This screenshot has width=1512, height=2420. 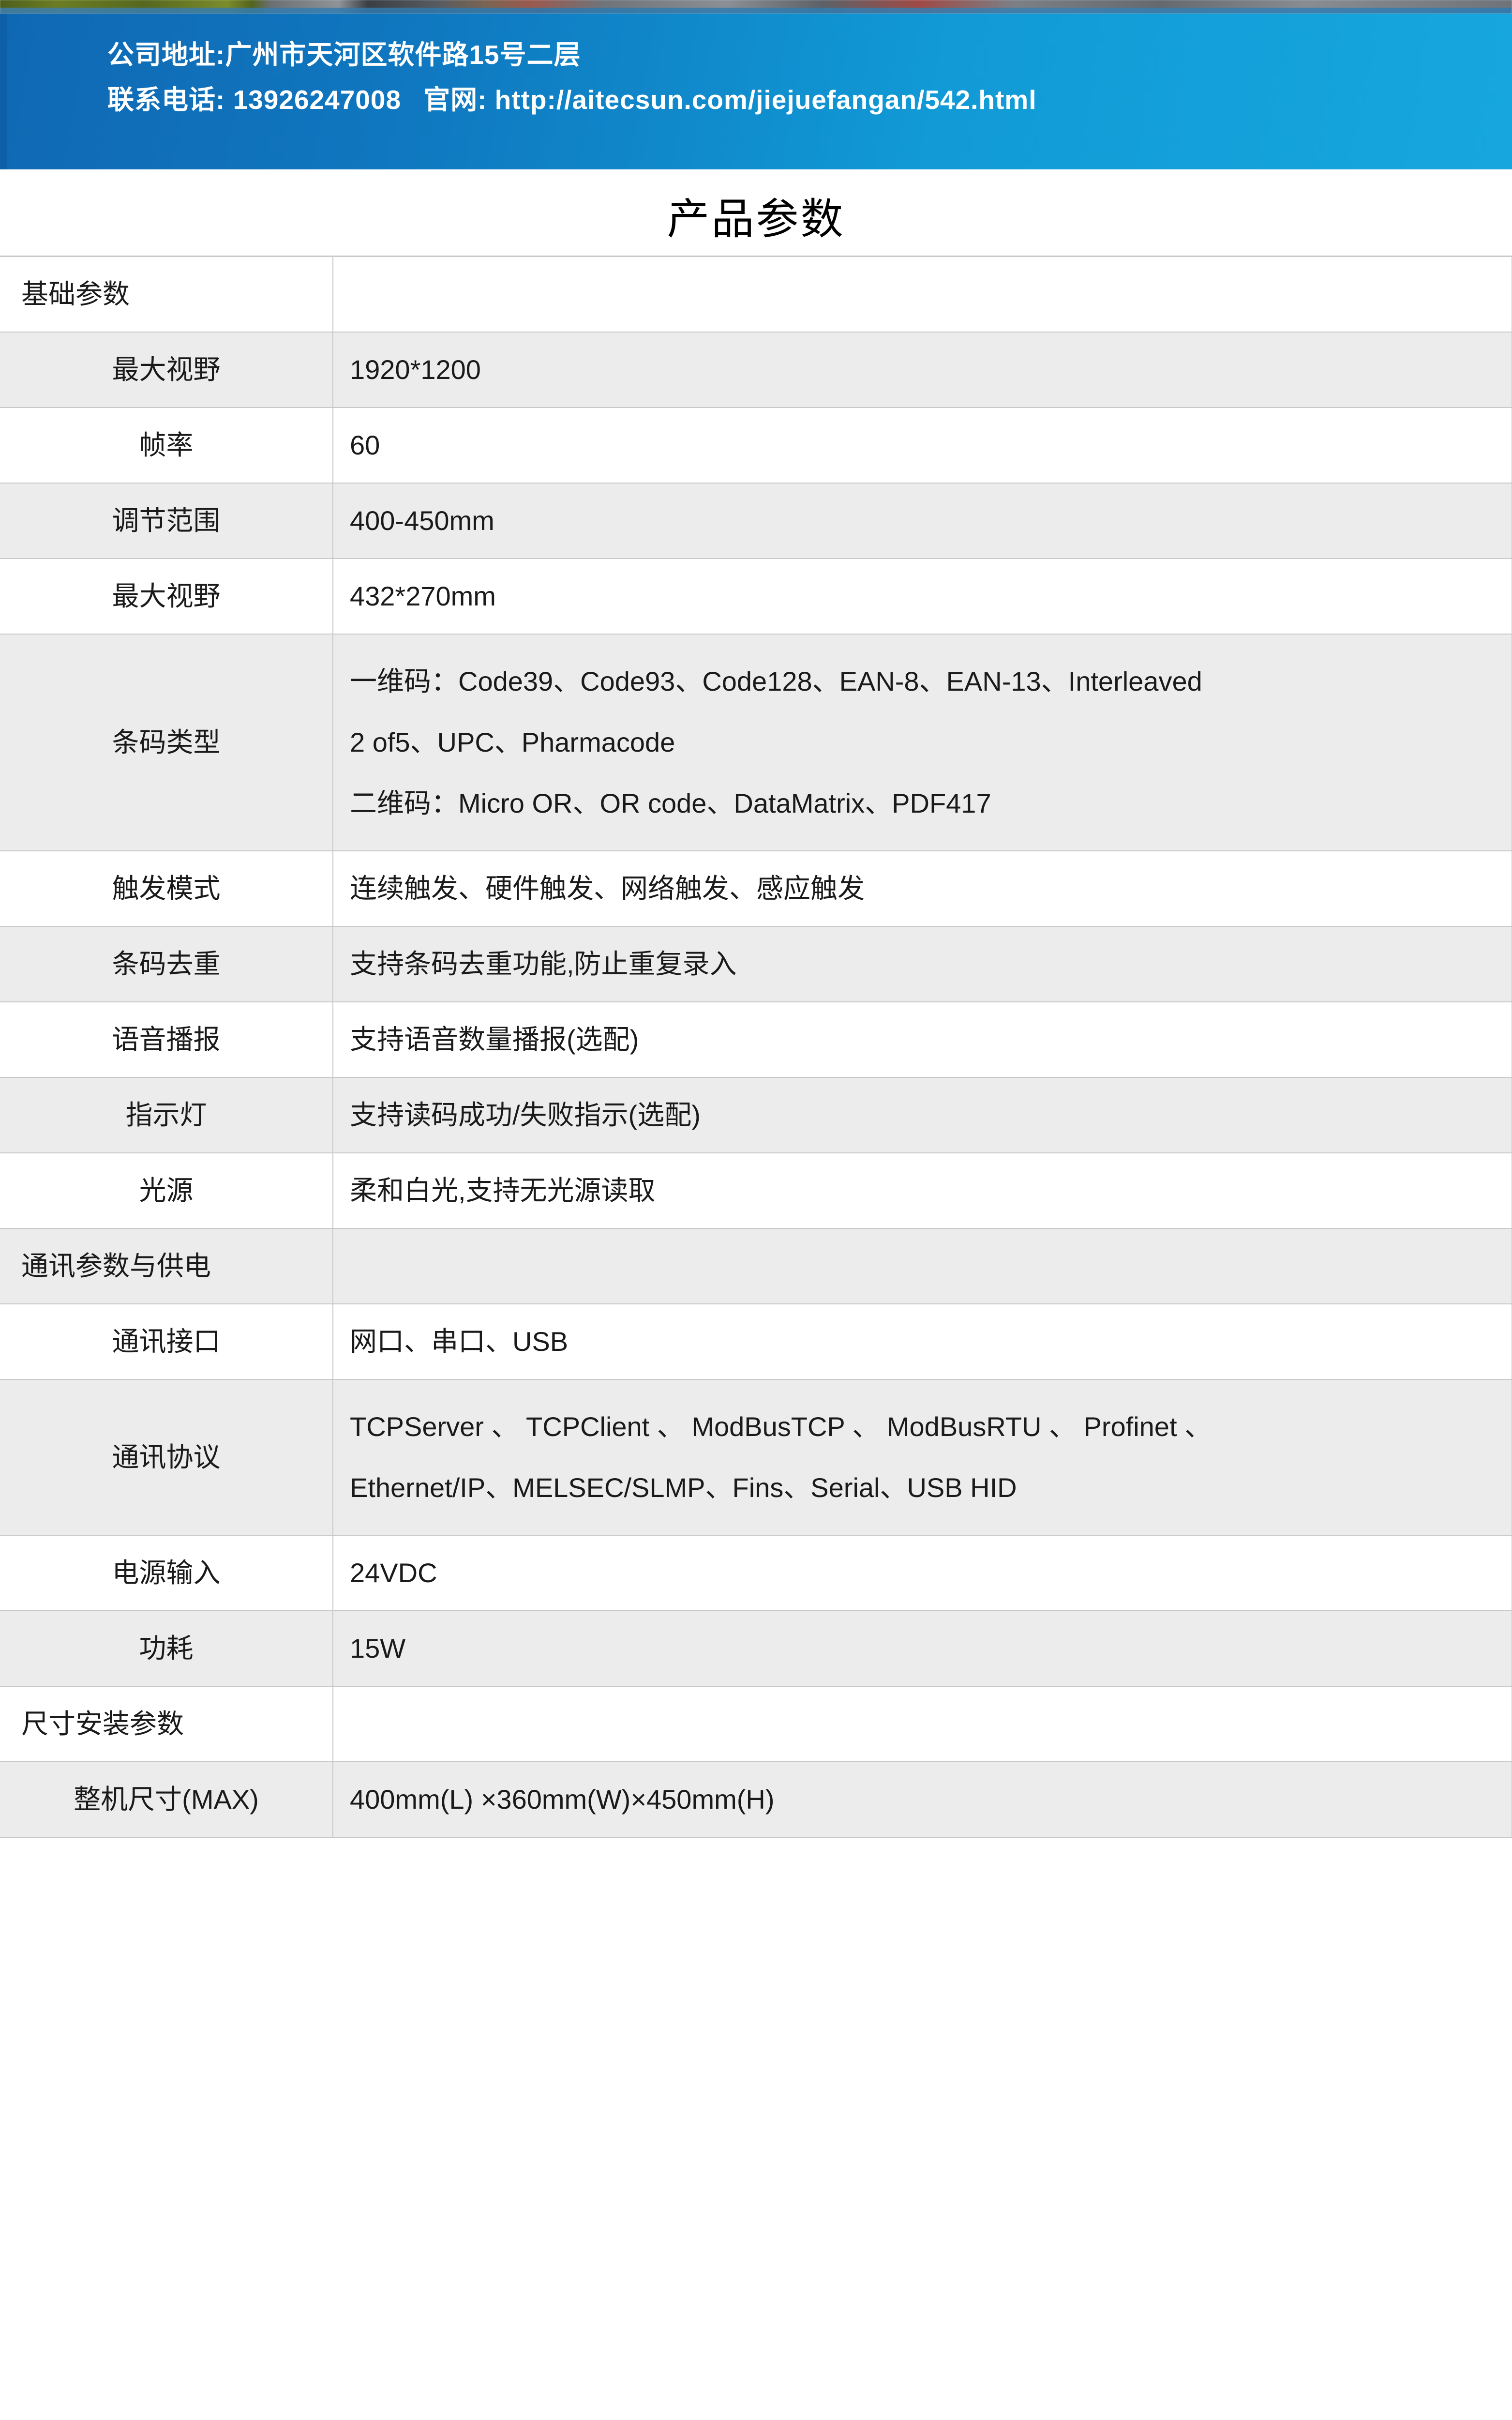 I want to click on table-row: 最大视野 432*270mm, so click(x=756, y=597).